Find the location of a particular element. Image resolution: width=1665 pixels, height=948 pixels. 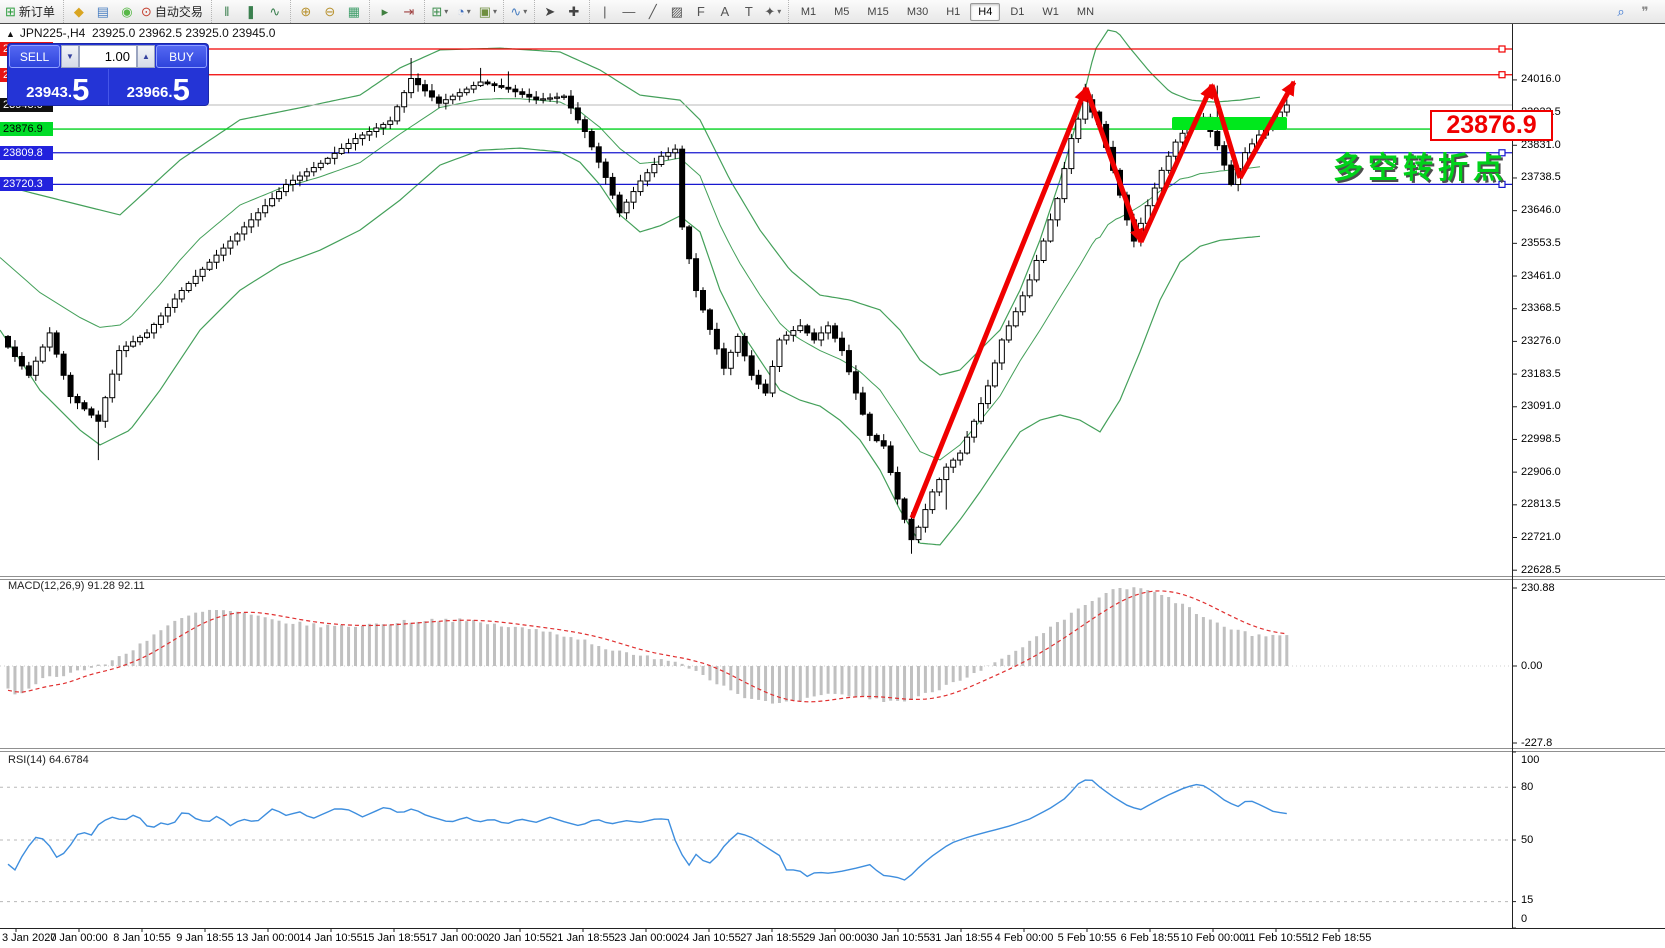

navigator-icon: ▤ is located at coordinates (103, 11).